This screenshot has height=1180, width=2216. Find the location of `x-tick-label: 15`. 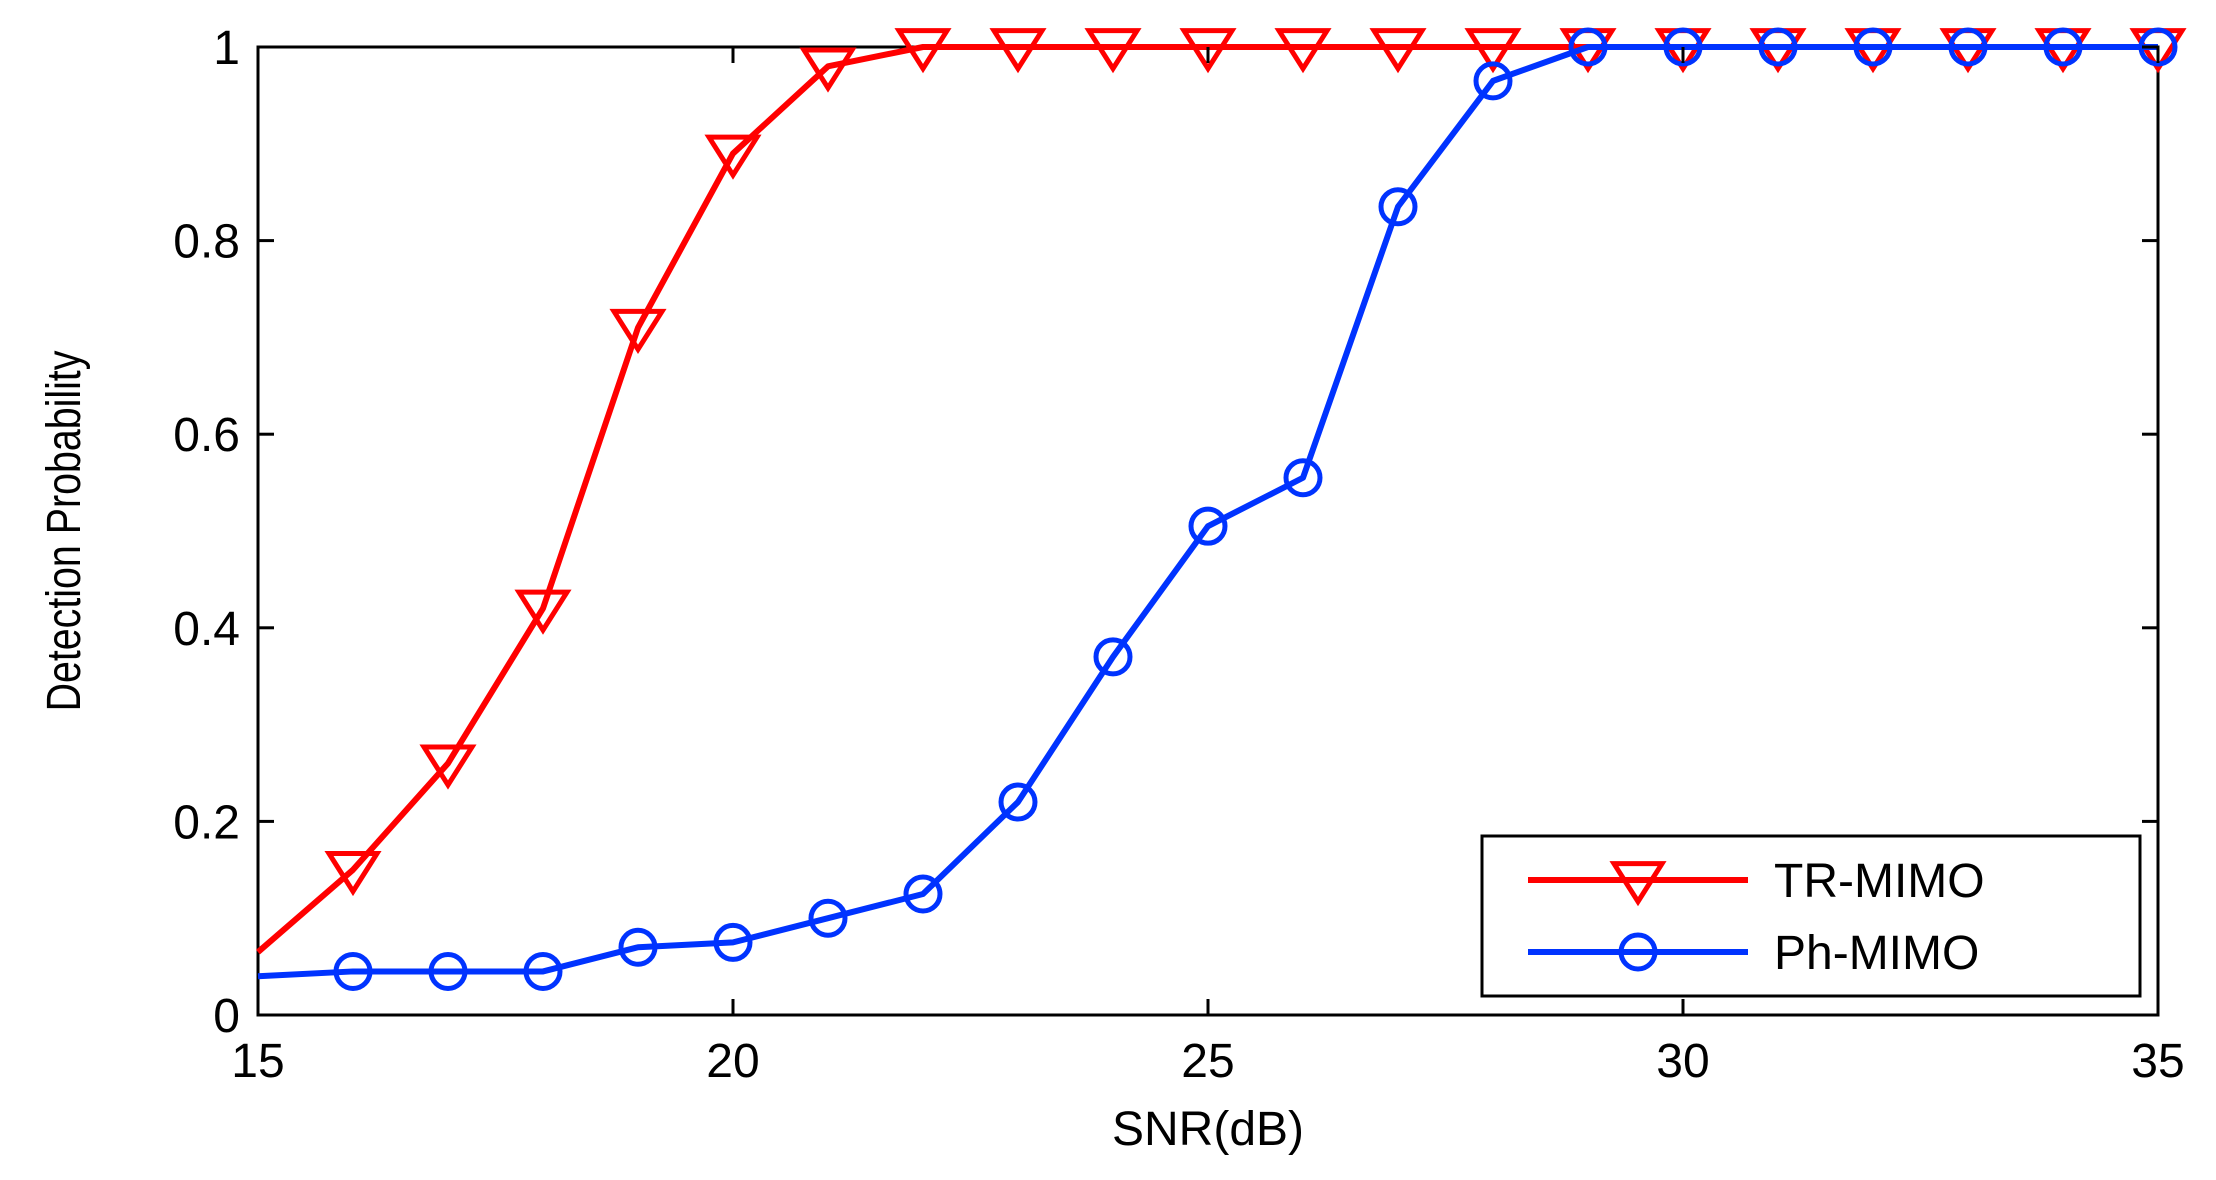

x-tick-label: 15 is located at coordinates (257, 1061).